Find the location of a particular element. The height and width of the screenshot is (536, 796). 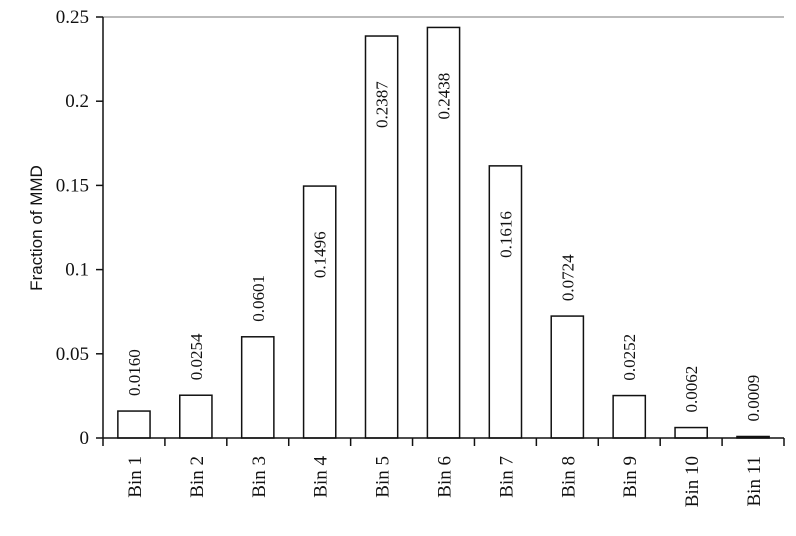

data-label: 0.0254 is located at coordinates (196, 356).